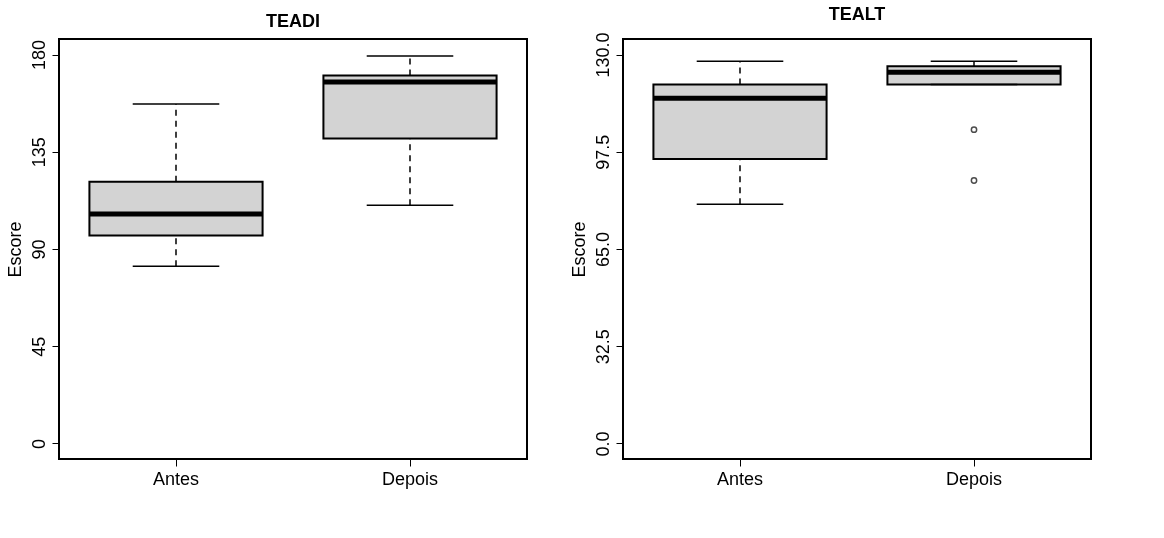  What do you see at coordinates (602, 347) in the screenshot?
I see `y-tick-label: 32.5` at bounding box center [602, 347].